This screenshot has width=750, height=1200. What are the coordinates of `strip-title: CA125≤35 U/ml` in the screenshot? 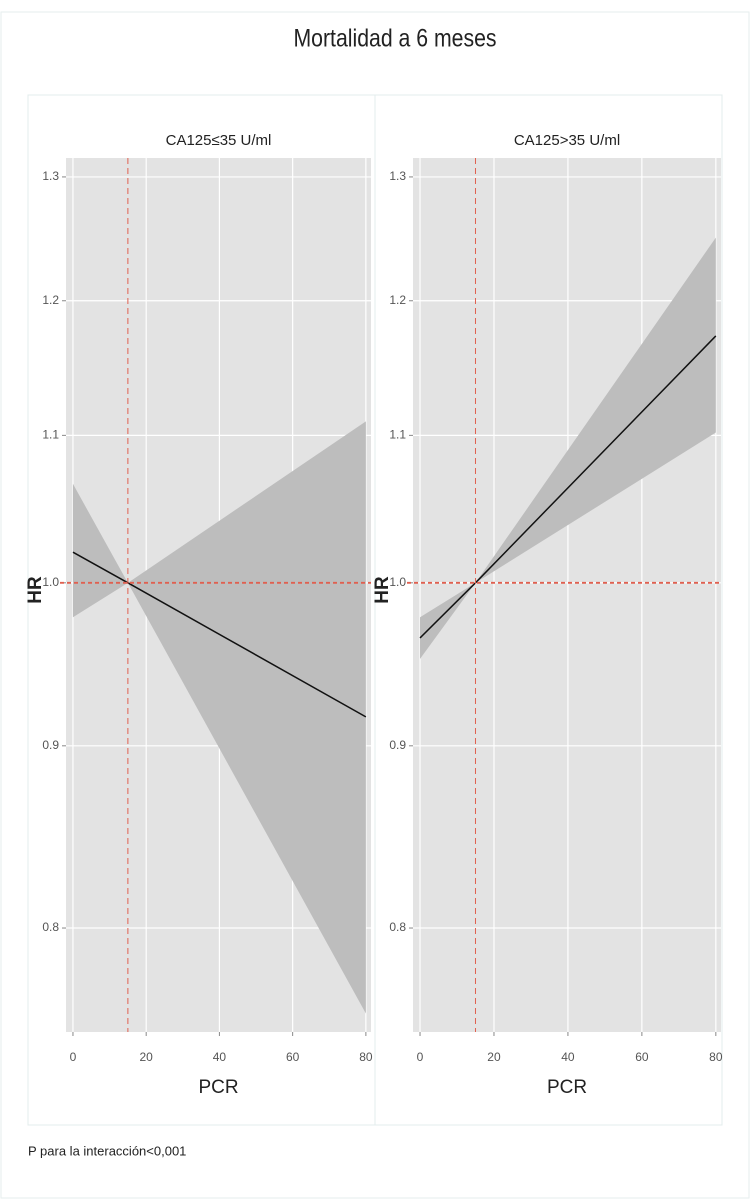 It's located at (219, 140).